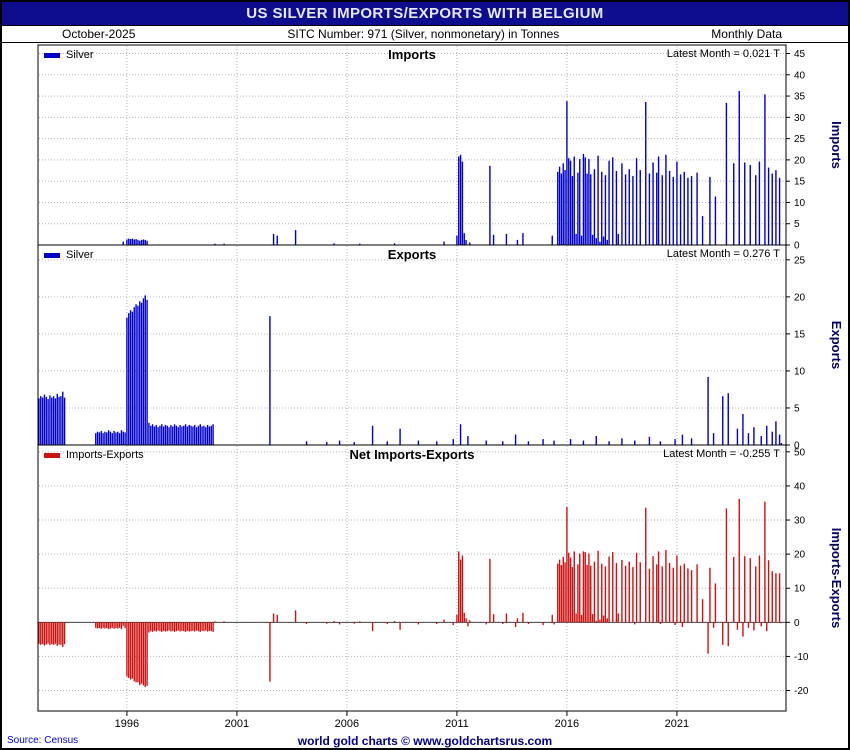 Image resolution: width=850 pixels, height=750 pixels. What do you see at coordinates (800, 160) in the screenshot?
I see `imports-ytick-label: 20` at bounding box center [800, 160].